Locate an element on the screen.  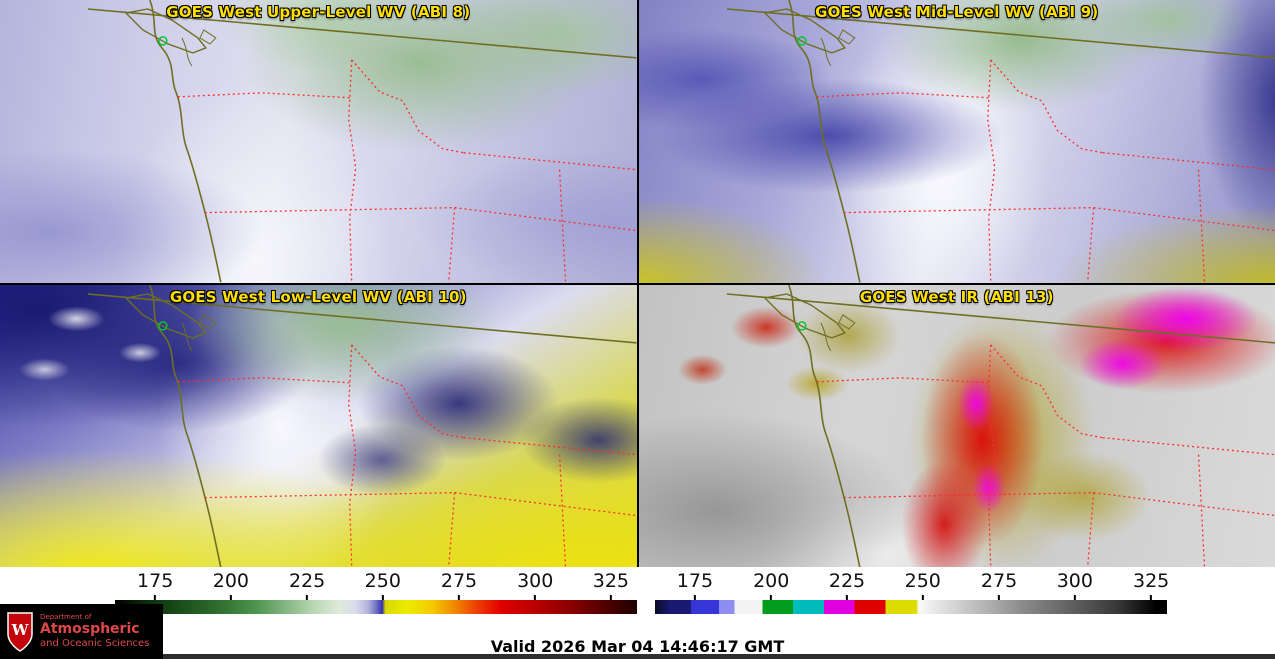
uw-crest-icon: W is located at coordinates (20, 631).